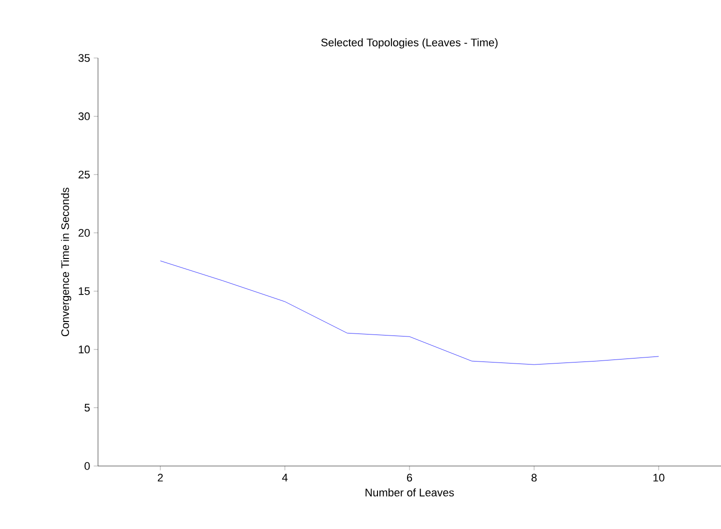 The image size is (721, 529). What do you see at coordinates (410, 492) in the screenshot?
I see `x-axis-title: Number of Leaves` at bounding box center [410, 492].